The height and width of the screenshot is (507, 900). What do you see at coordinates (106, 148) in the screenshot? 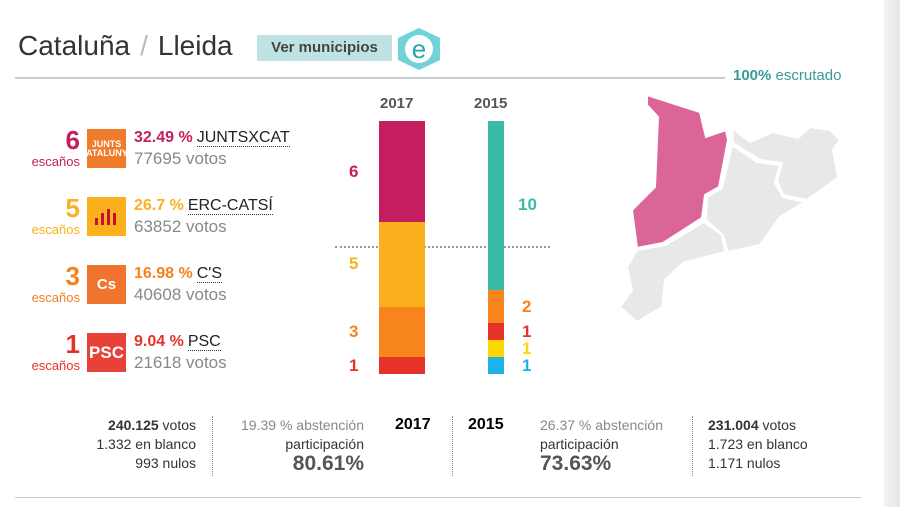
I see `party-logo: JUNTS CATALUNYA` at bounding box center [106, 148].